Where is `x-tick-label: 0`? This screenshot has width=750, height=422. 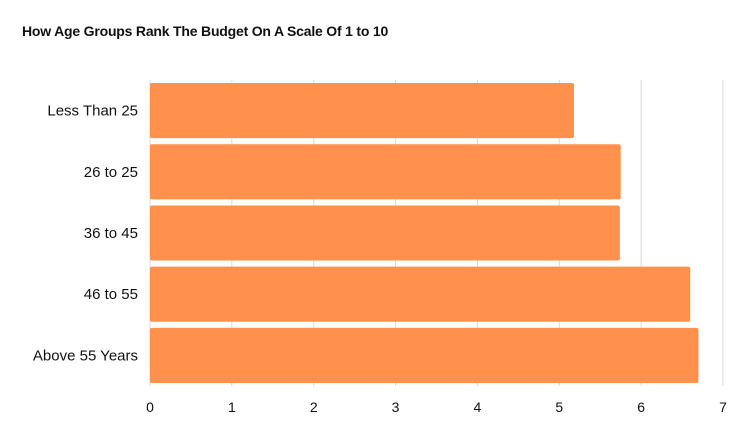
x-tick-label: 0 is located at coordinates (150, 407).